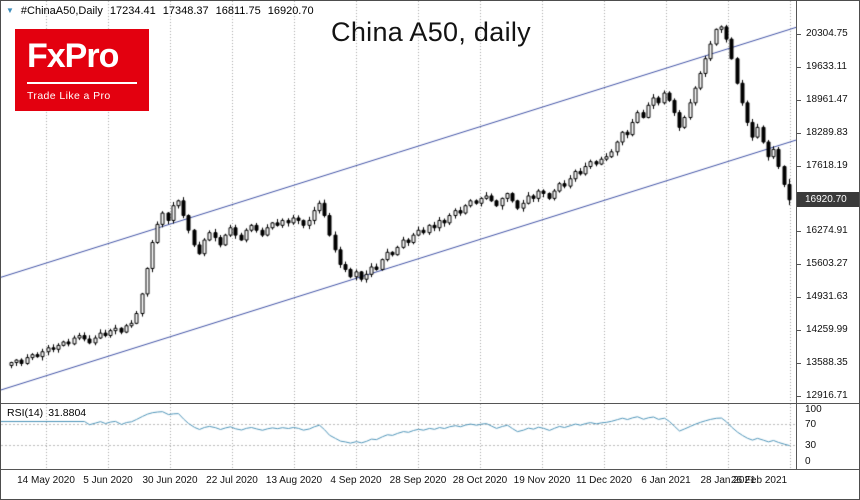 The image size is (860, 500). What do you see at coordinates (827, 297) in the screenshot?
I see `price-axis-label: 14931.63` at bounding box center [827, 297].